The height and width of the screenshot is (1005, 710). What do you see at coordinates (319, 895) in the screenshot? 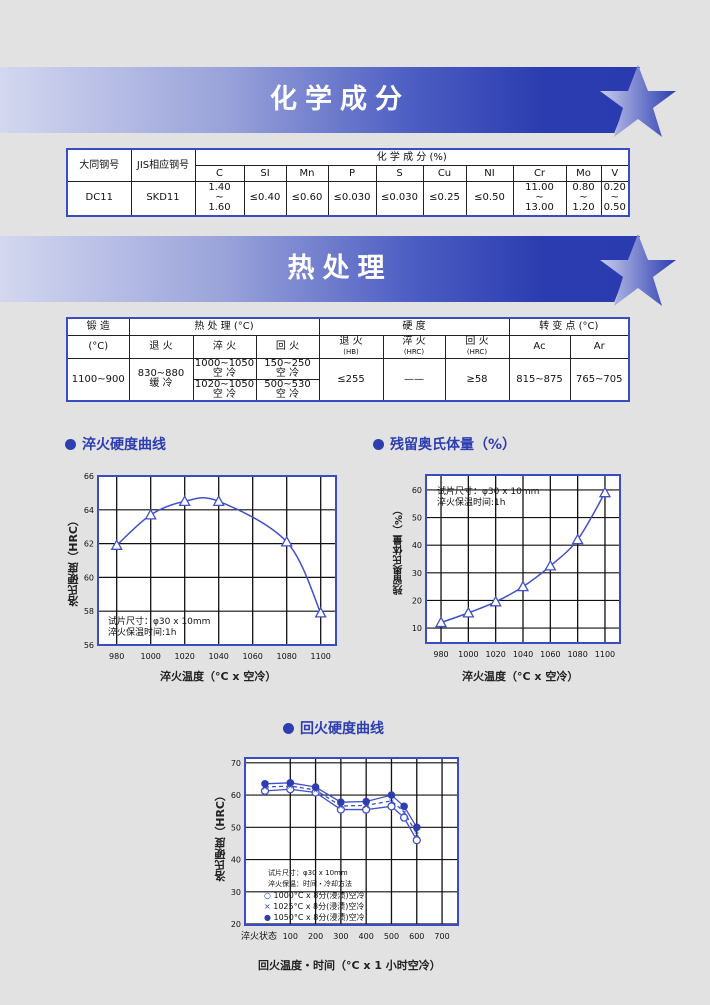
I see `legend-label: 1000°C x 8分(浸渍)空冷` at bounding box center [319, 895].